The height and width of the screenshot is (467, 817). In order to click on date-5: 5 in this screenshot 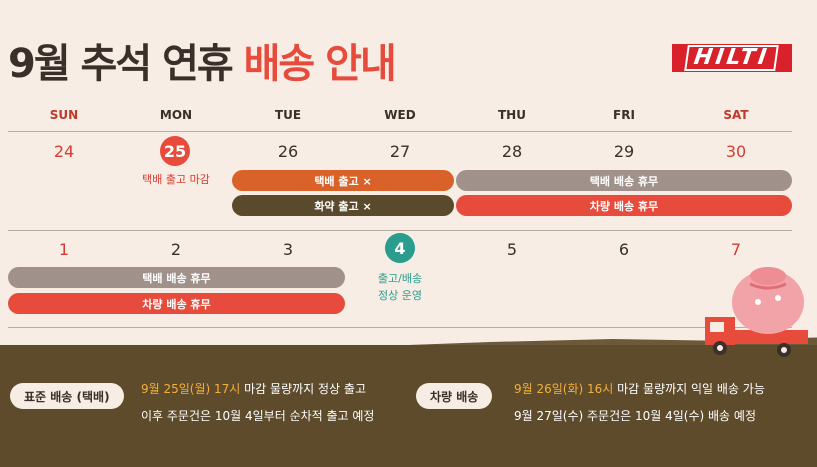, I will do `click(512, 249)`.